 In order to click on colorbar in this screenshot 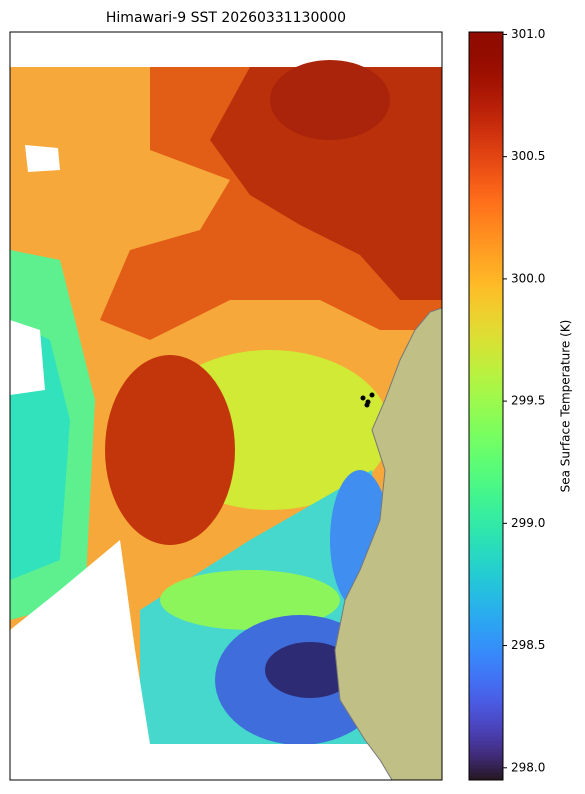, I will do `click(486, 406)`.